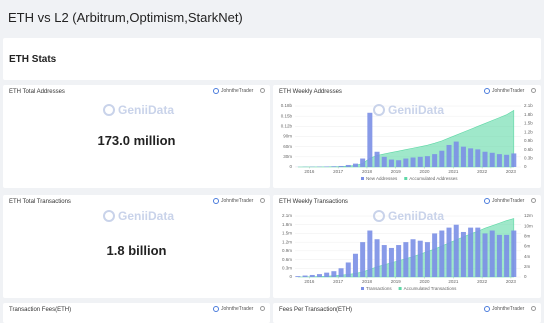 The image size is (544, 323). Describe the element at coordinates (287, 250) in the screenshot. I see `y-tick-label: 0.9m` at that location.